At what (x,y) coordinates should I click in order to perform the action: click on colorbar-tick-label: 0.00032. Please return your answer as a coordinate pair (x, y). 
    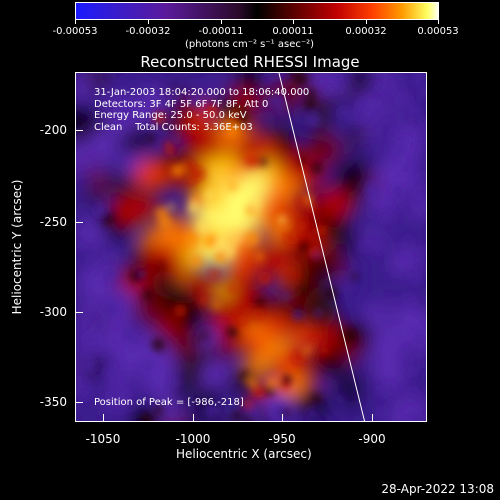
    Looking at the image, I should click on (366, 31).